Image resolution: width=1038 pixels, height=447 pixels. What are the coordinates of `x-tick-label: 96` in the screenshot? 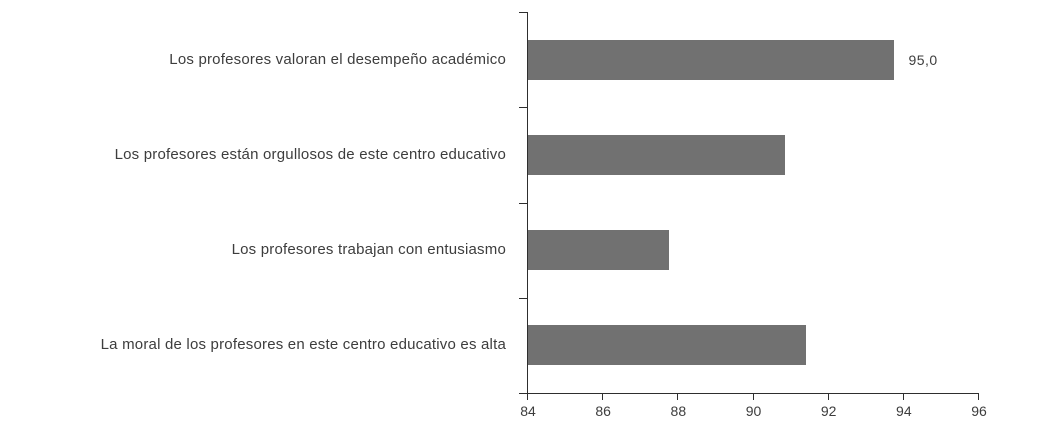 It's located at (979, 411).